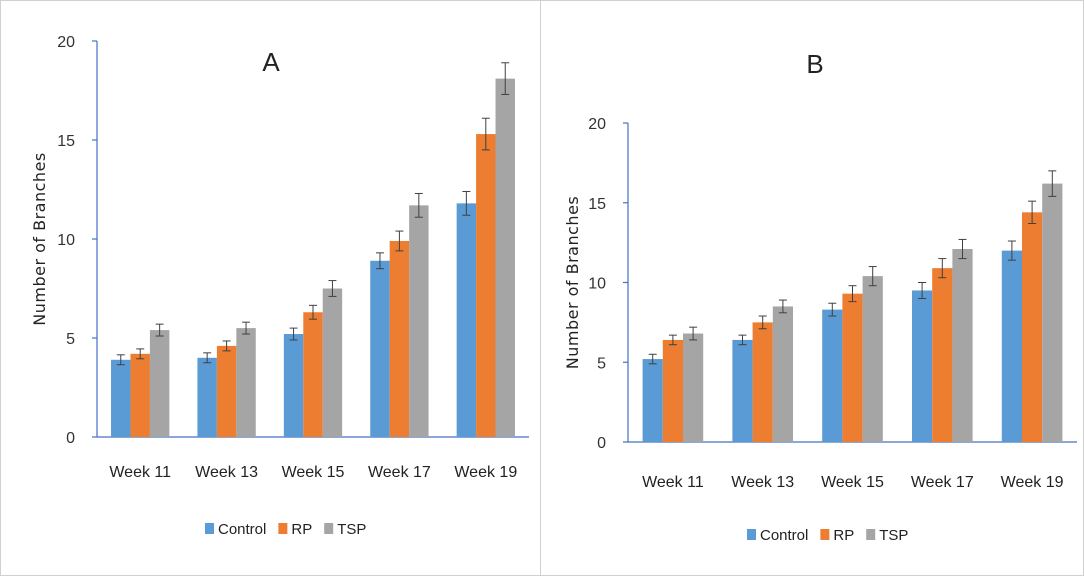  I want to click on chart-title: A, so click(271, 62).